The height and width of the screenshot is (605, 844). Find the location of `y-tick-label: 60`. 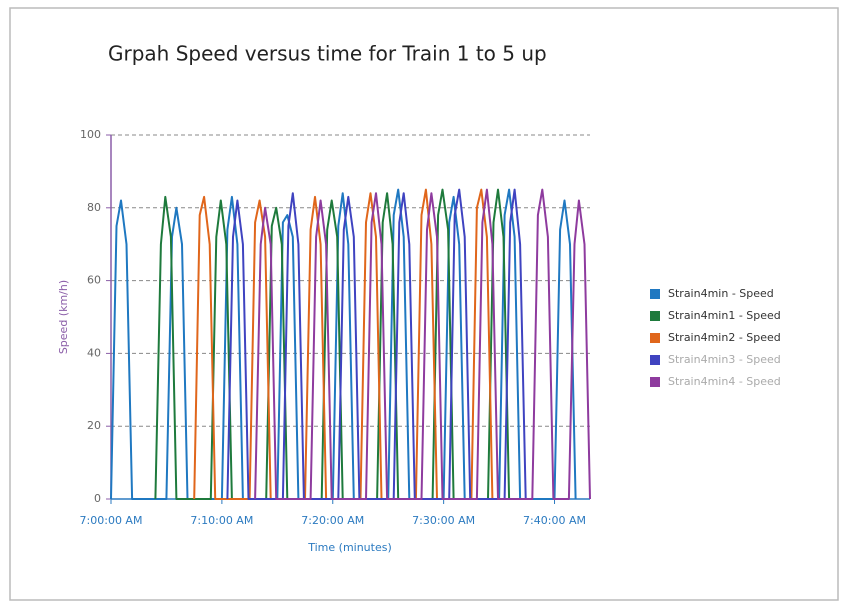

y-tick-label: 60 is located at coordinates (94, 280).